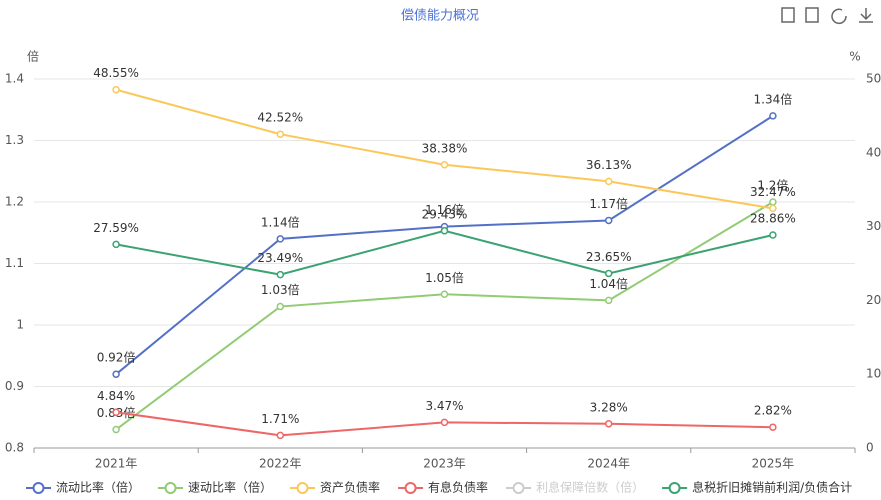  I want to click on legend-item: 资产负债率, so click(335, 487).